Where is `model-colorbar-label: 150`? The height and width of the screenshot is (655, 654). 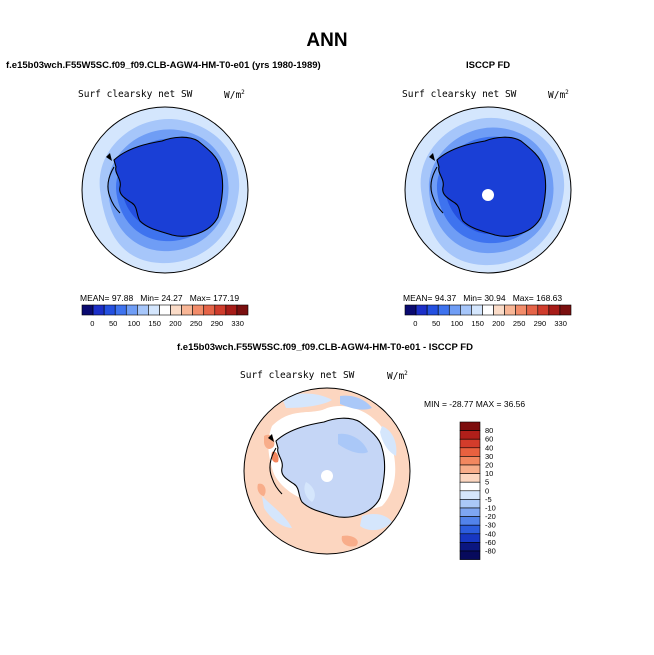 model-colorbar-label: 150 is located at coordinates (154, 323).